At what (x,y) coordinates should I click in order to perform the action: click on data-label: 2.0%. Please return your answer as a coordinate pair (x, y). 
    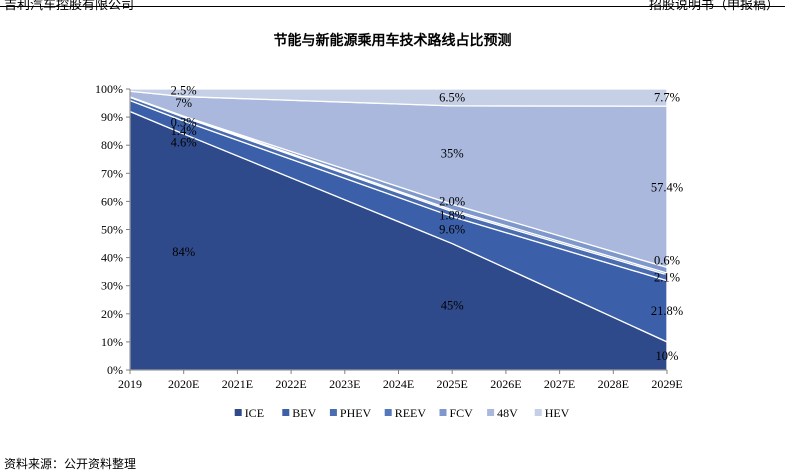
    Looking at the image, I should click on (452, 201).